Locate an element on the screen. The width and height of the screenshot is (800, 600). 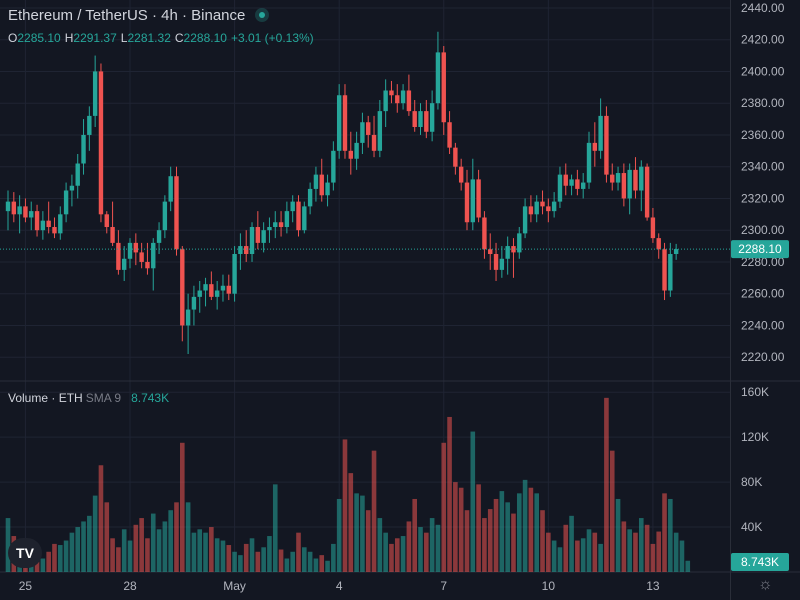
time-tick-label: May is located at coordinates (234, 586).